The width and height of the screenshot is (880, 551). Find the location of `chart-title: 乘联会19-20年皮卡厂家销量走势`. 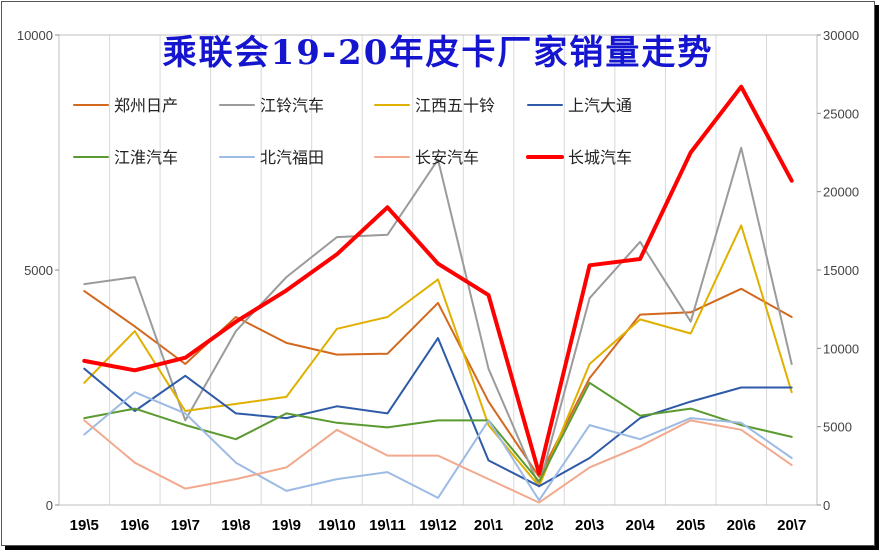

chart-title: 乘联会19-20年皮卡厂家销量走势 is located at coordinates (438, 53).